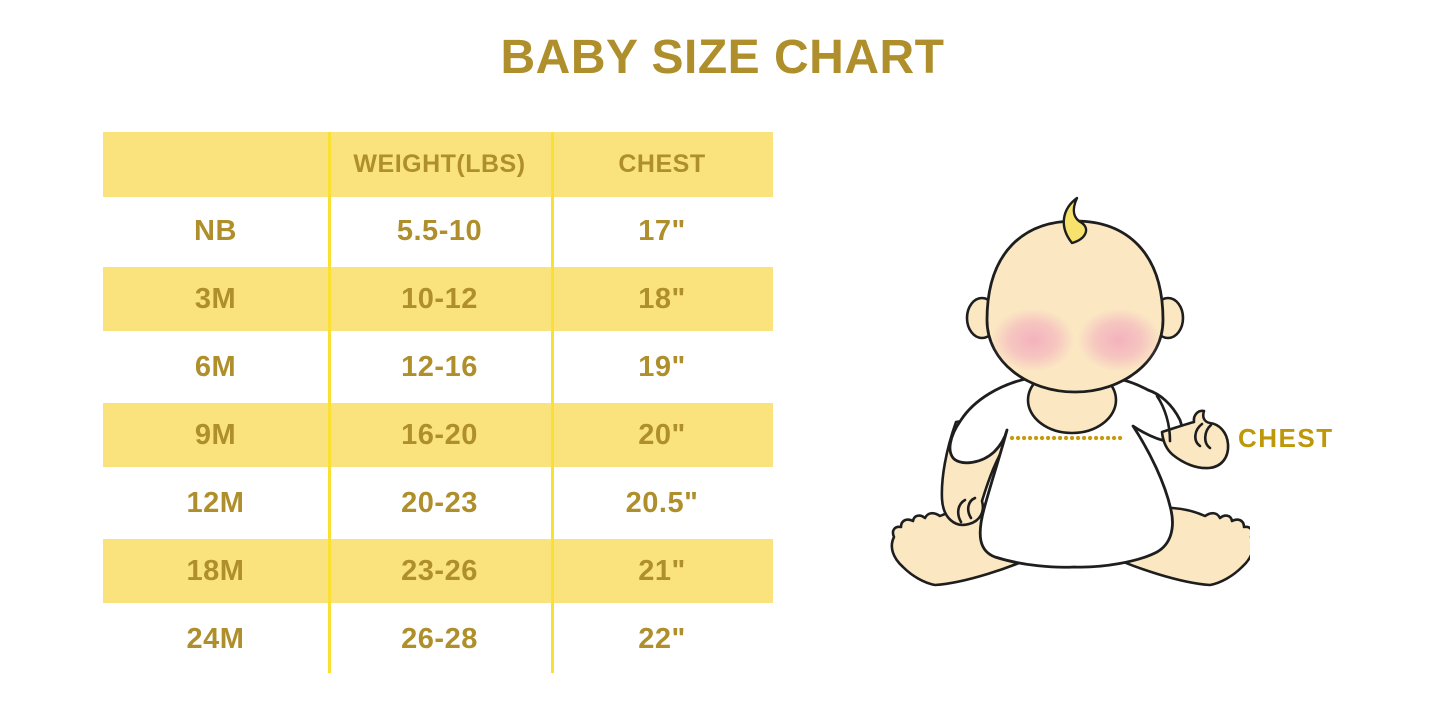  Describe the element at coordinates (215, 502) in the screenshot. I see `size-cell: 12M` at that location.